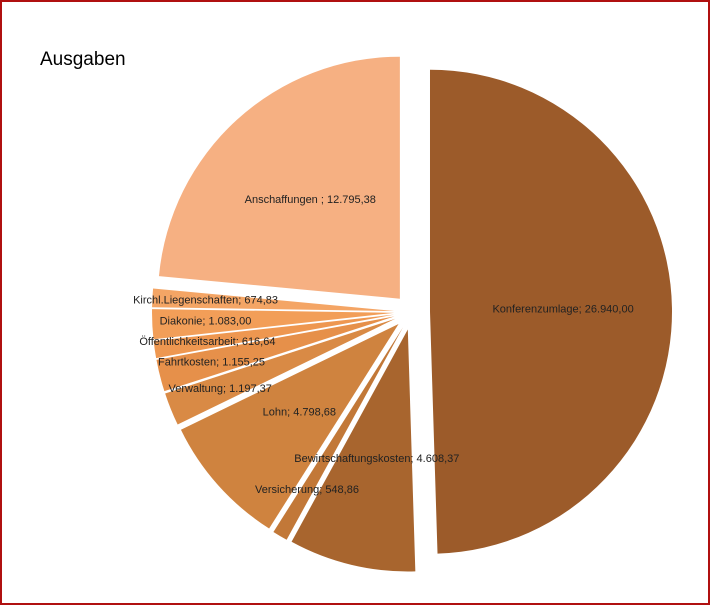  What do you see at coordinates (562, 310) in the screenshot?
I see `data-label: Konferenzumlage; 26.940,00` at bounding box center [562, 310].